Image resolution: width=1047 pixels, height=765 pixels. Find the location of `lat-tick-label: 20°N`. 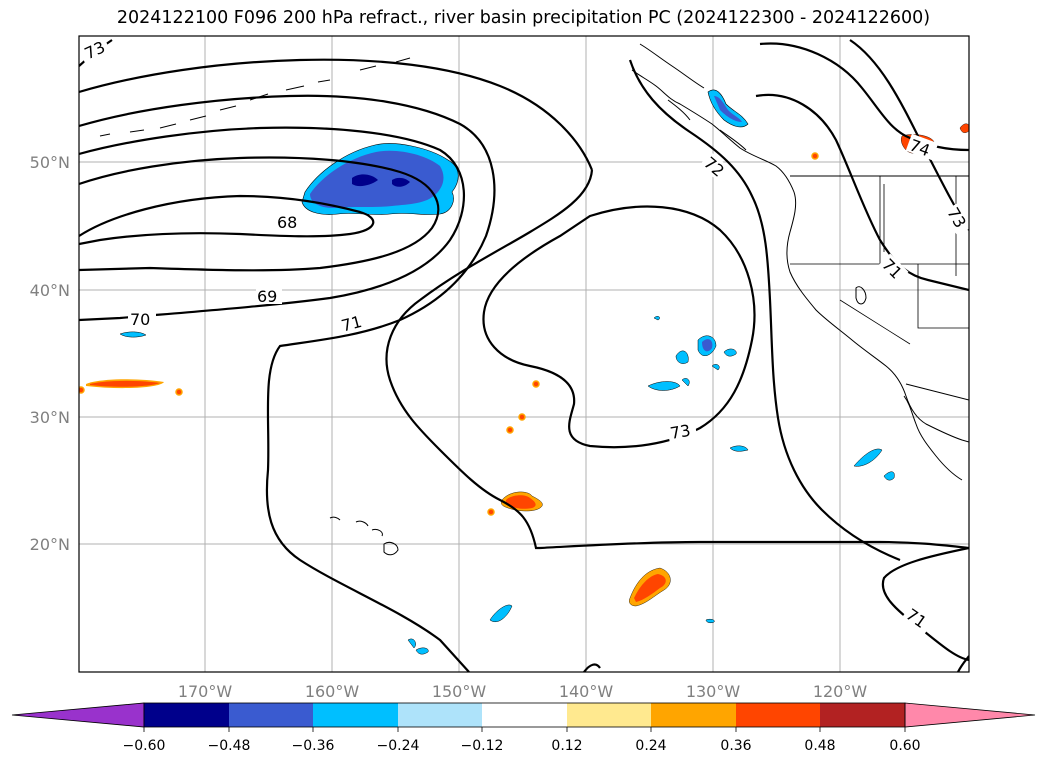

lat-tick-label: 20°N is located at coordinates (50, 544).